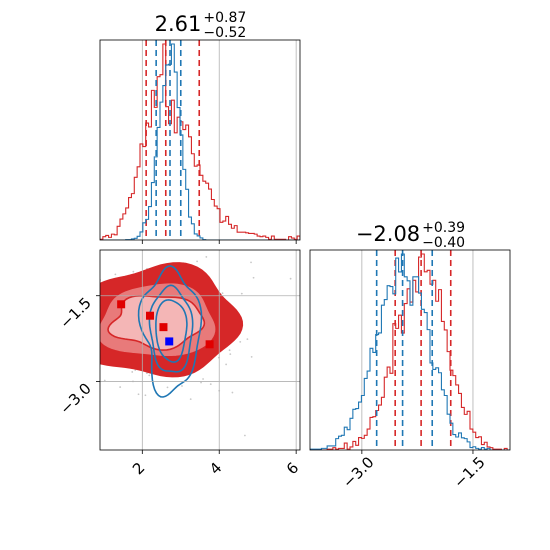 This screenshot has width=550, height=550. What do you see at coordinates (215, 468) in the screenshot?
I see `2d-xtick-label-1: 4` at bounding box center [215, 468].